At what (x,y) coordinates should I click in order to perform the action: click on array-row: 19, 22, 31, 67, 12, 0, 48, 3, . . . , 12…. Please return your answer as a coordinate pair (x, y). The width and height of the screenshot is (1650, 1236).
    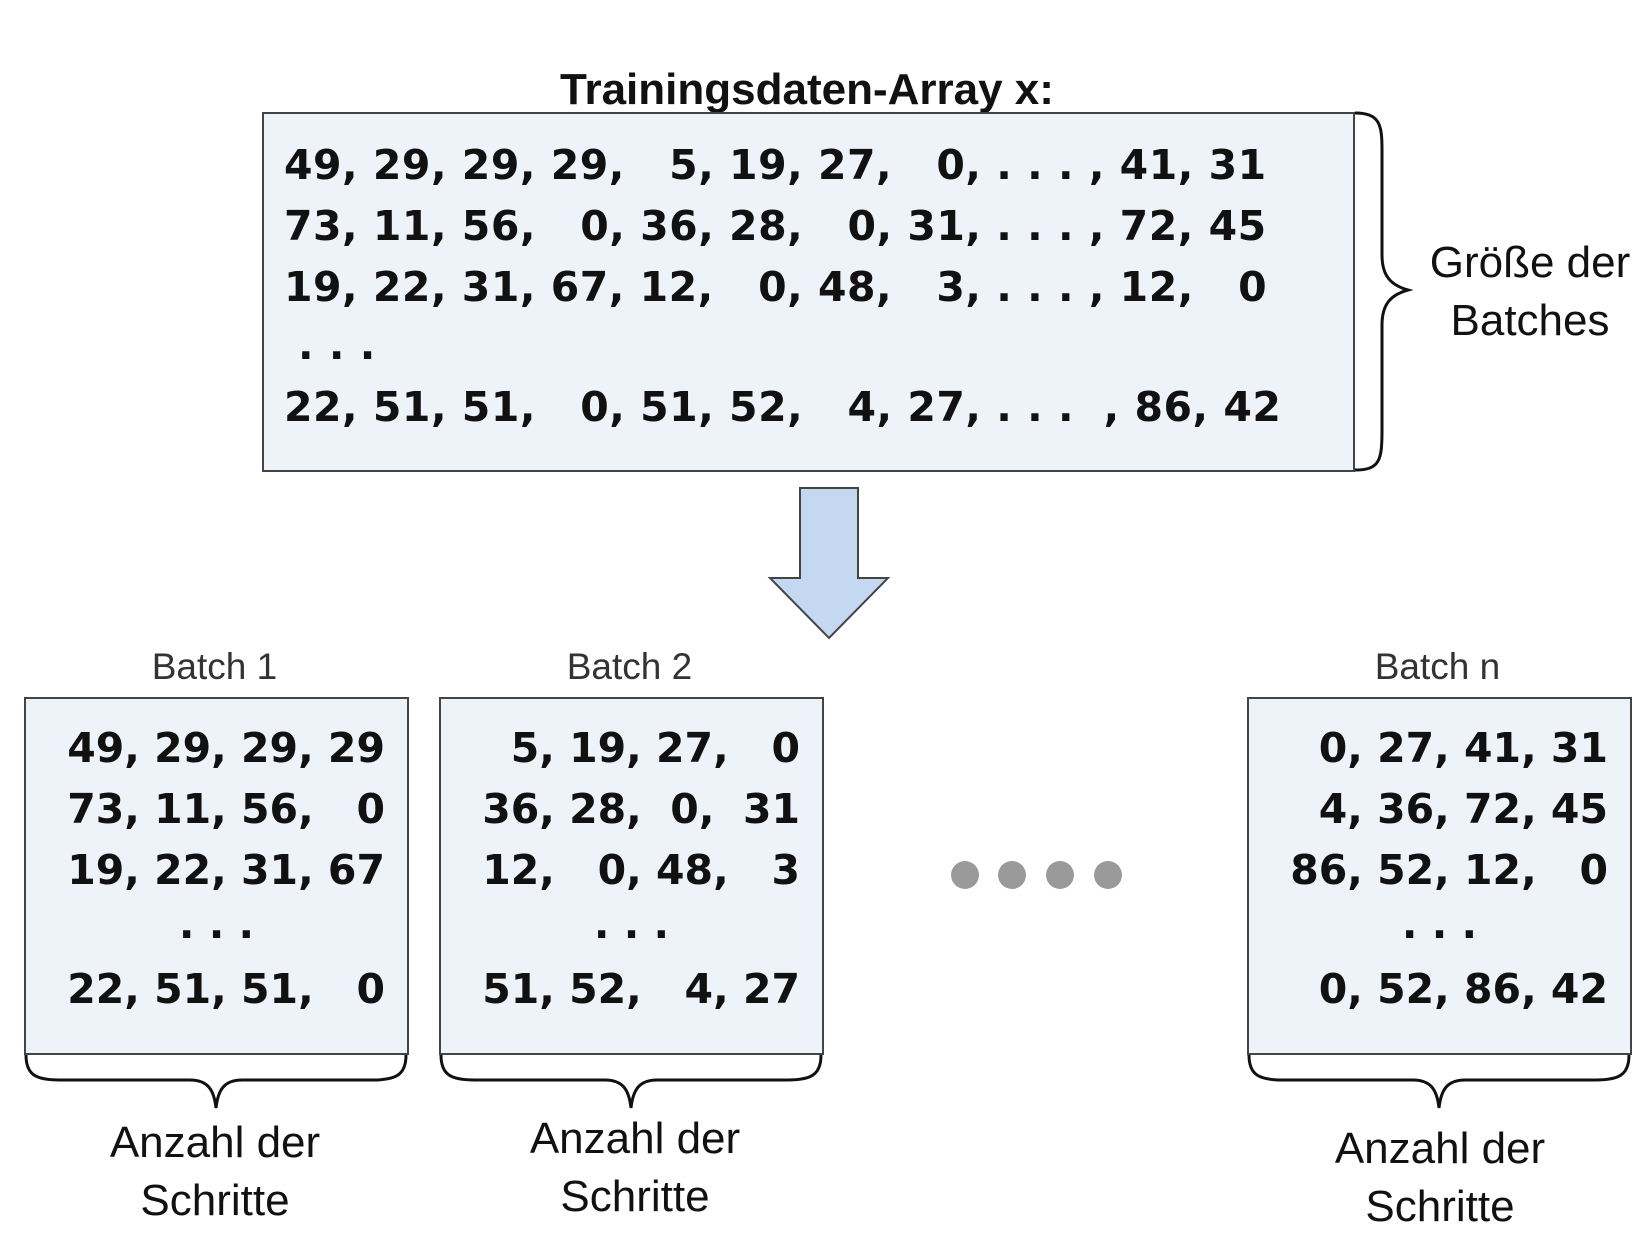
    Looking at the image, I should click on (776, 287).